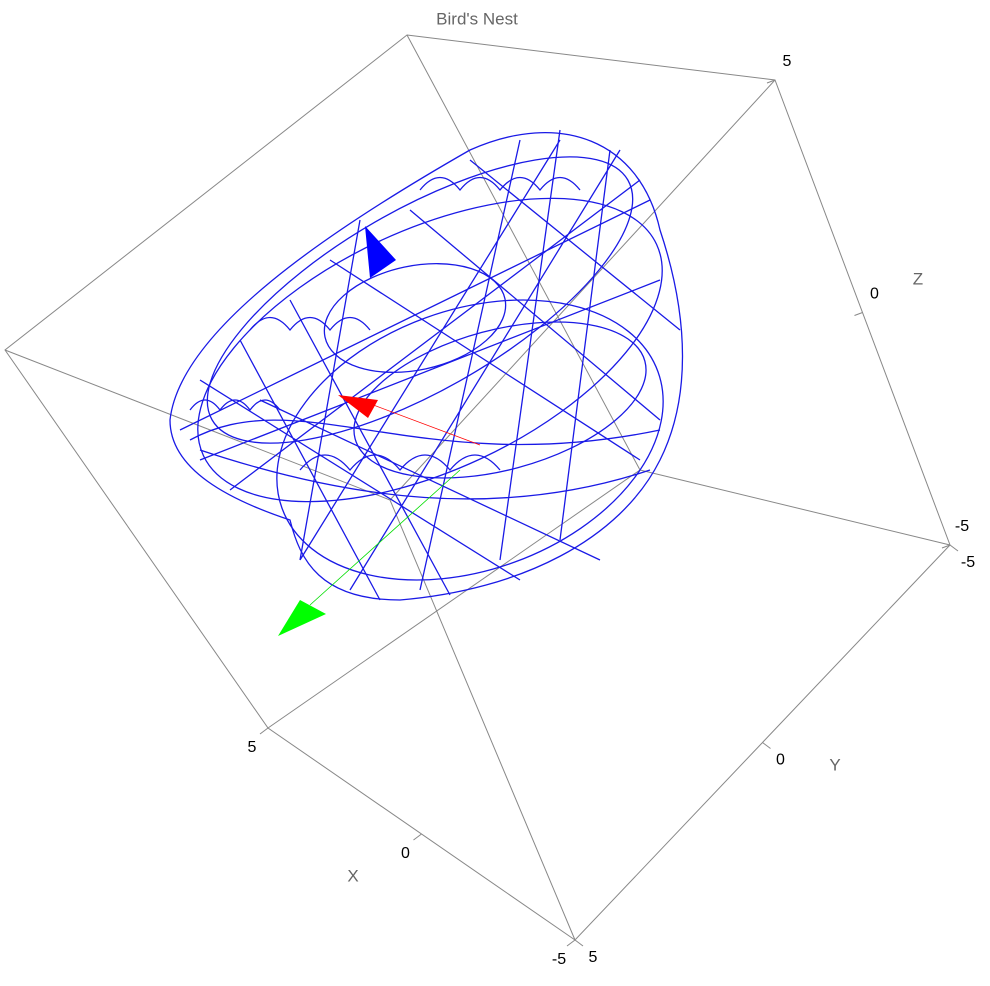 Image resolution: width=990 pixels, height=986 pixels. I want to click on nest-arches, so click(385, 324).